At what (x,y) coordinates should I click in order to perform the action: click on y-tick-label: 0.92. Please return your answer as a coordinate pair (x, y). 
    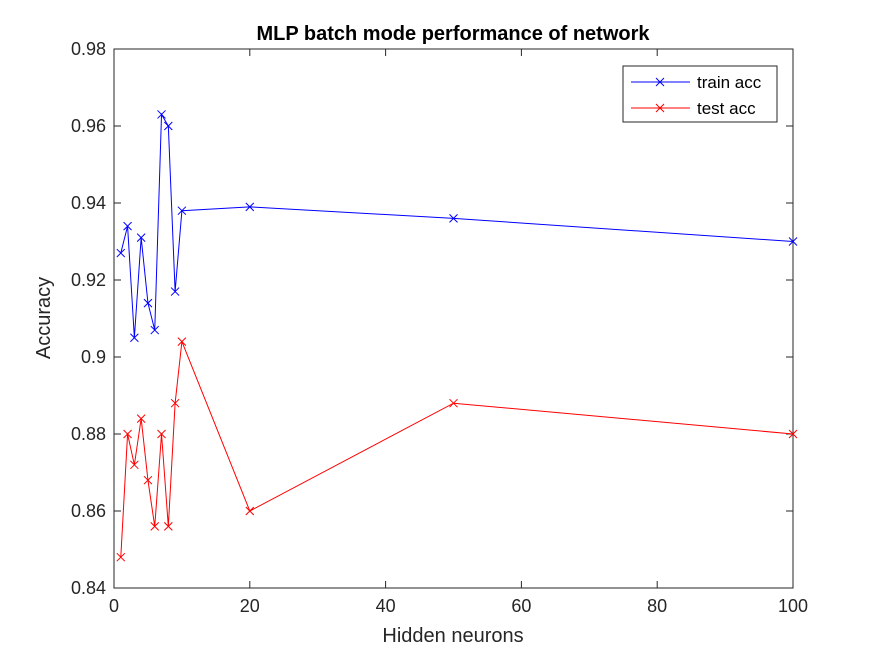
    Looking at the image, I should click on (88, 280).